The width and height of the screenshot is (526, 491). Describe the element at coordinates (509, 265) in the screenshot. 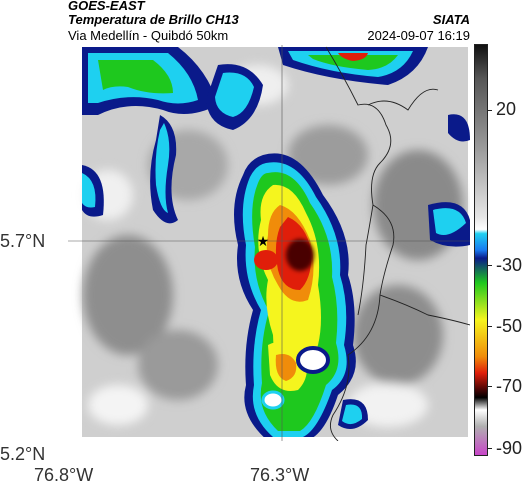

I see `colorbar-label-minus30: -30` at that location.